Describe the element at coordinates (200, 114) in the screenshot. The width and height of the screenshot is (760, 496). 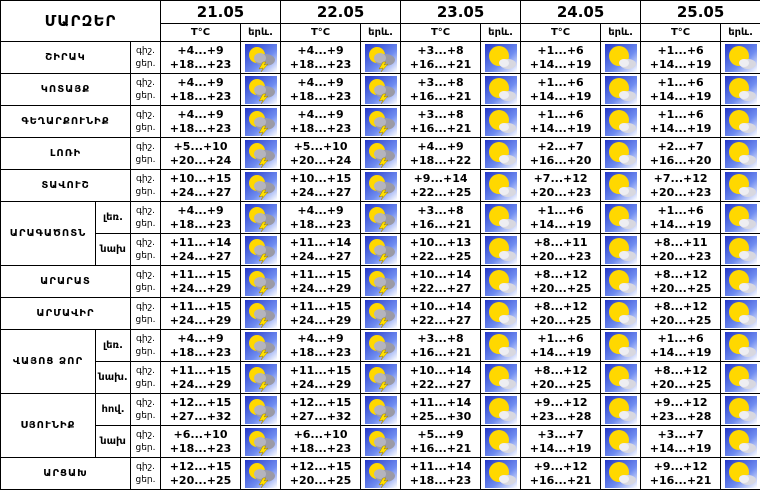
I see `night-temp: +4...+9` at that location.